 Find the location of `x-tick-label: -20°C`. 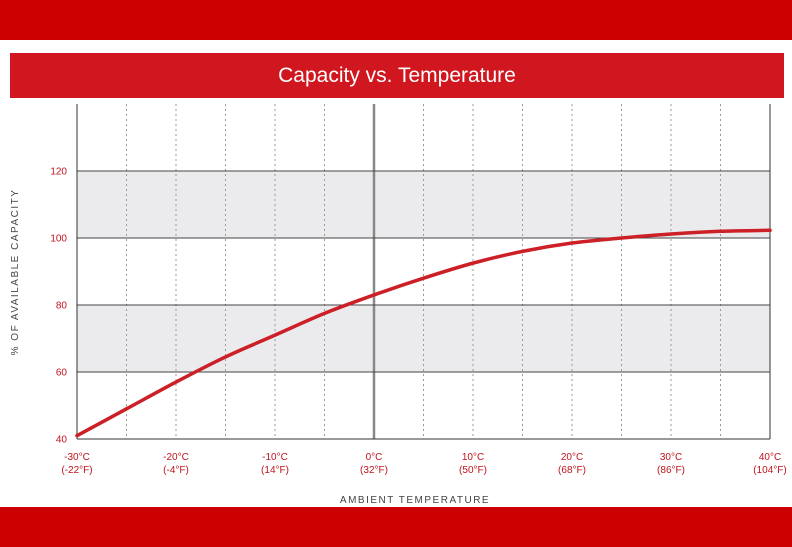

x-tick-label: -20°C is located at coordinates (176, 457).